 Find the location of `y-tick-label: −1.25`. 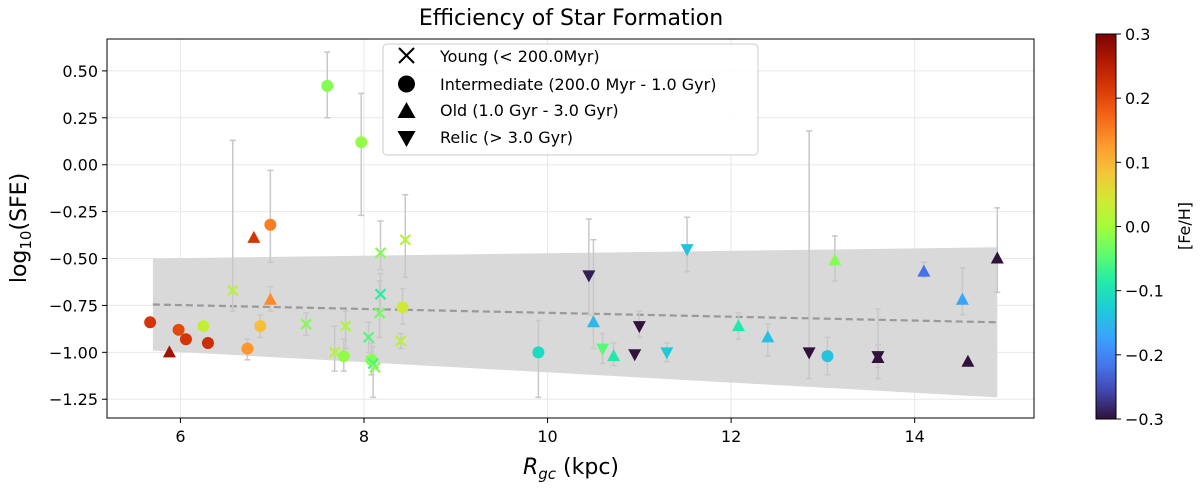

y-tick-label: −1.25 is located at coordinates (73, 399).